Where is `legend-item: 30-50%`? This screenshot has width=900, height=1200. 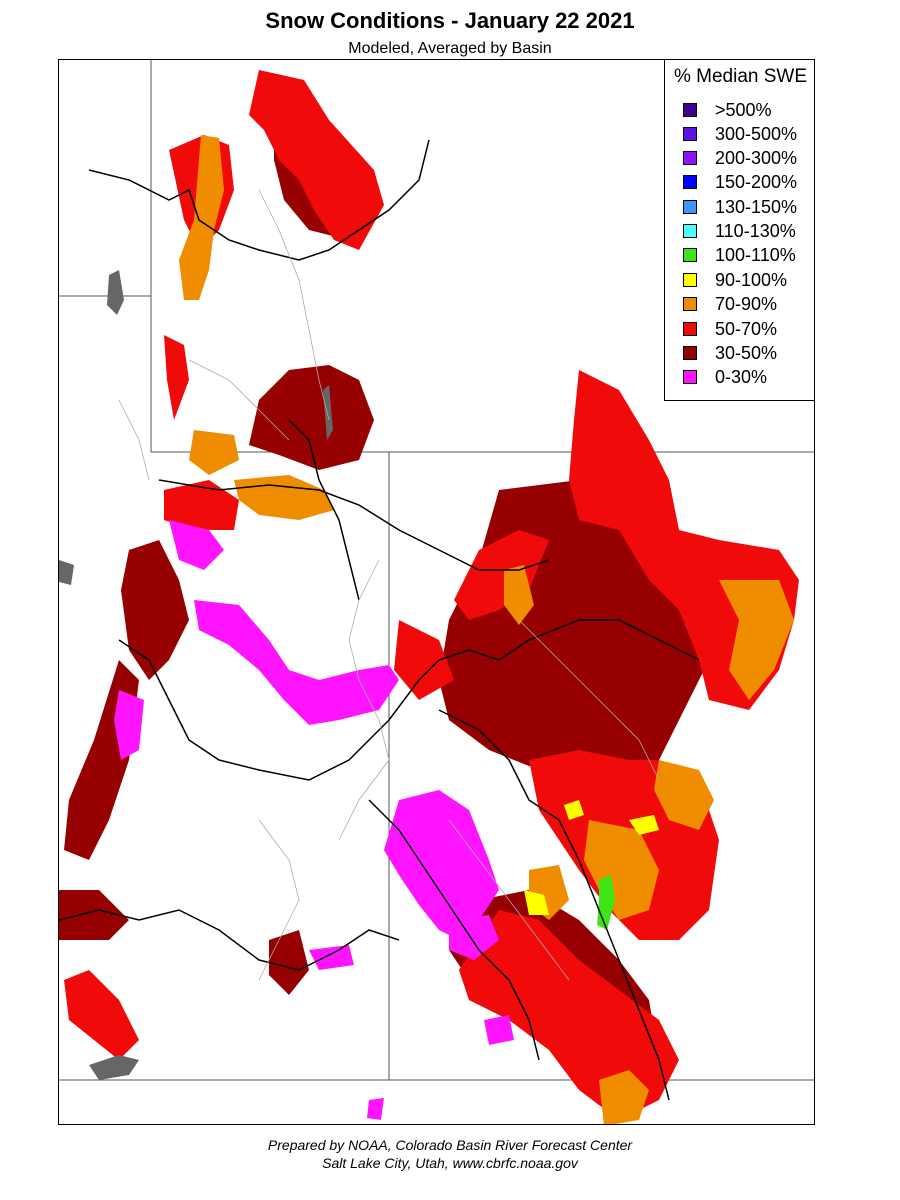
legend-item: 30-50% is located at coordinates (730, 353).